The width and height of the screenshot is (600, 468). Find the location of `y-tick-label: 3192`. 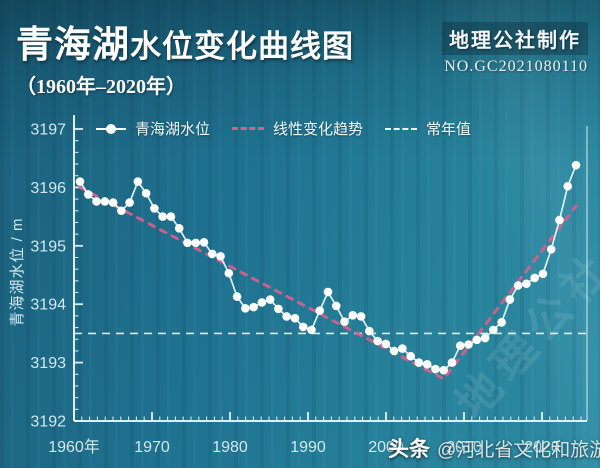

y-tick-label: 3192 is located at coordinates (48, 422).